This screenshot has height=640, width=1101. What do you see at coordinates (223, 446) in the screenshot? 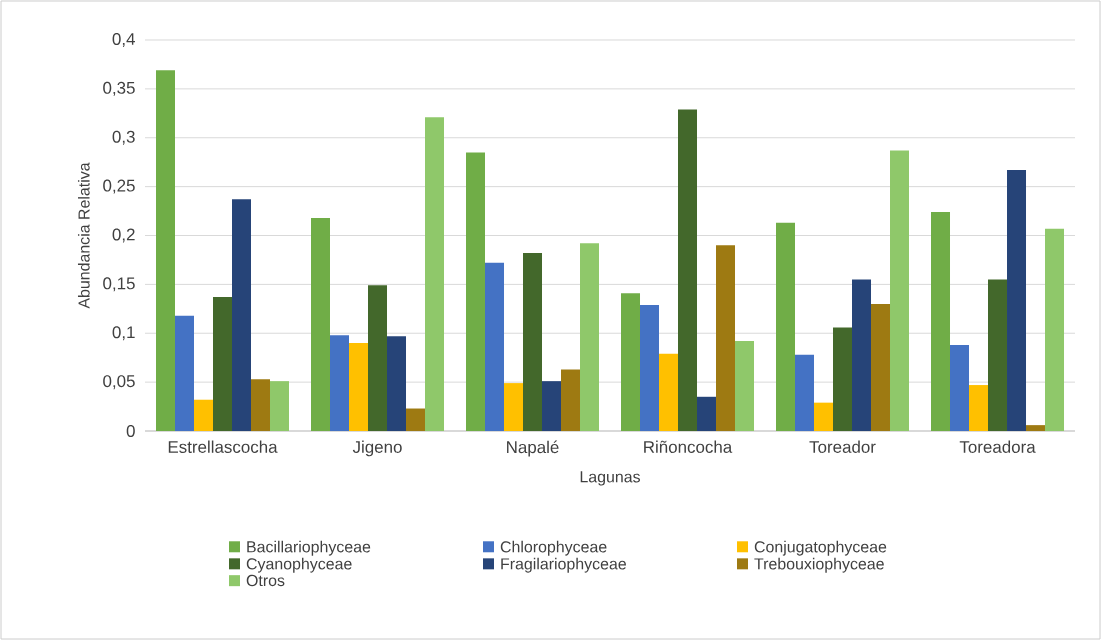
I see `x-tick-label: Estrellascocha` at bounding box center [223, 446].